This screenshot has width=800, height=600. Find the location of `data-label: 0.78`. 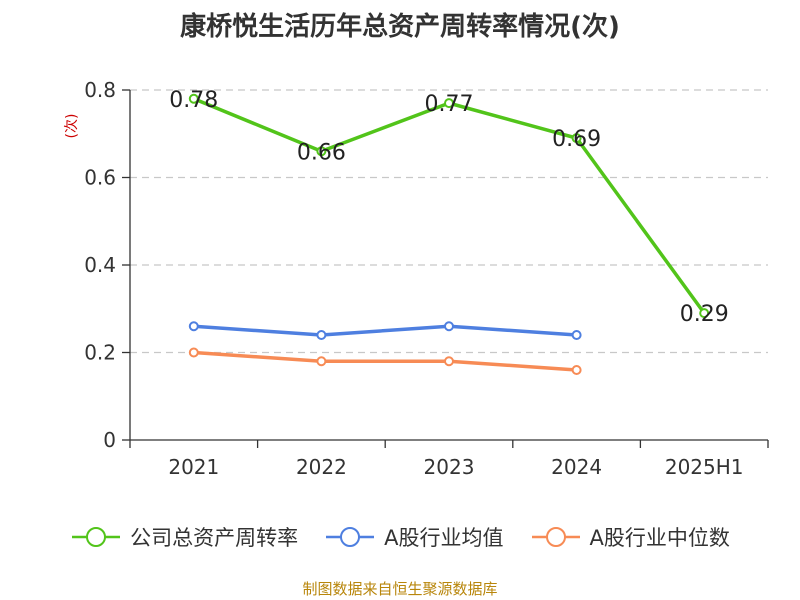

data-label: 0.78 is located at coordinates (193, 100).